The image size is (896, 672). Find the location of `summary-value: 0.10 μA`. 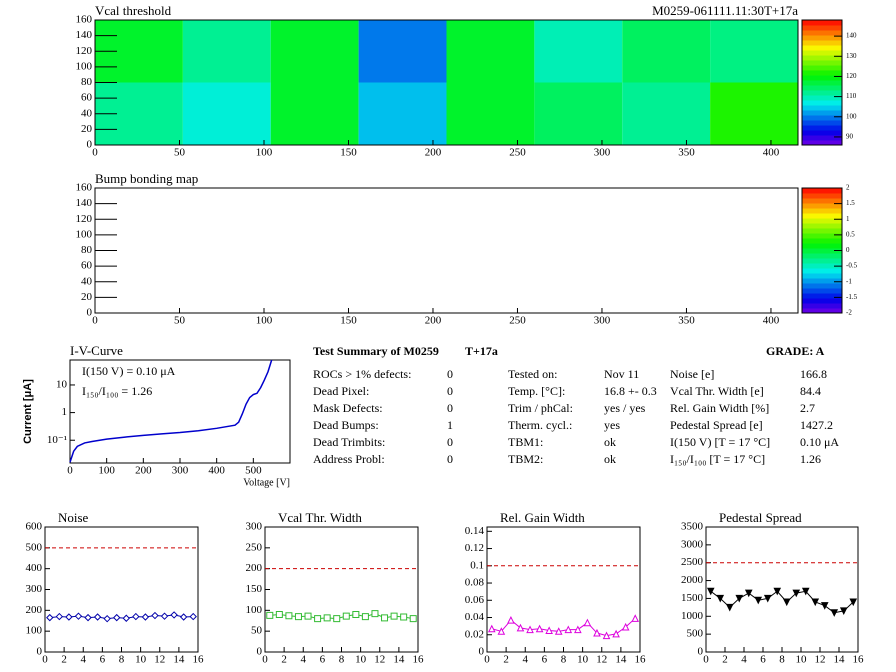

summary-value: 0.10 μA is located at coordinates (819, 442).